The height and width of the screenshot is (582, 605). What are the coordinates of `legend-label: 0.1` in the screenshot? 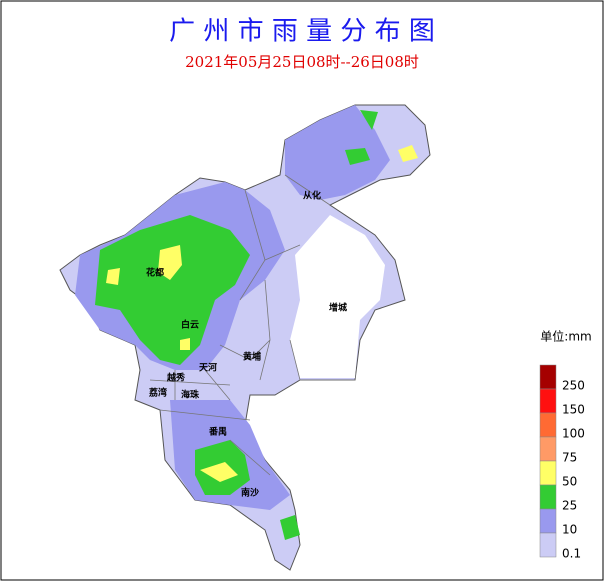 It's located at (571, 554).